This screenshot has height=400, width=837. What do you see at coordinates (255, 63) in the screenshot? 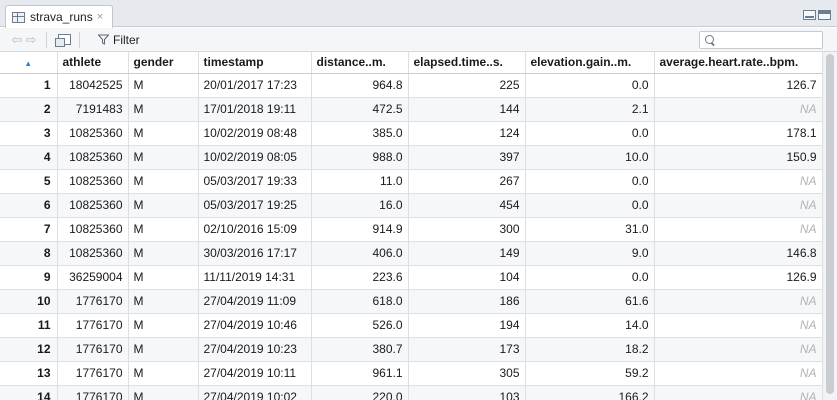
I see `column-header-timestamp: timestamp` at bounding box center [255, 63].